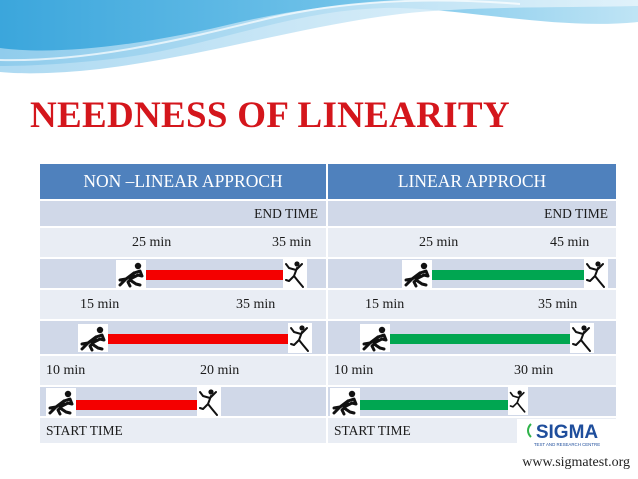 This screenshot has height=479, width=638. I want to click on non-linear-row1-end: 35 min, so click(292, 242).